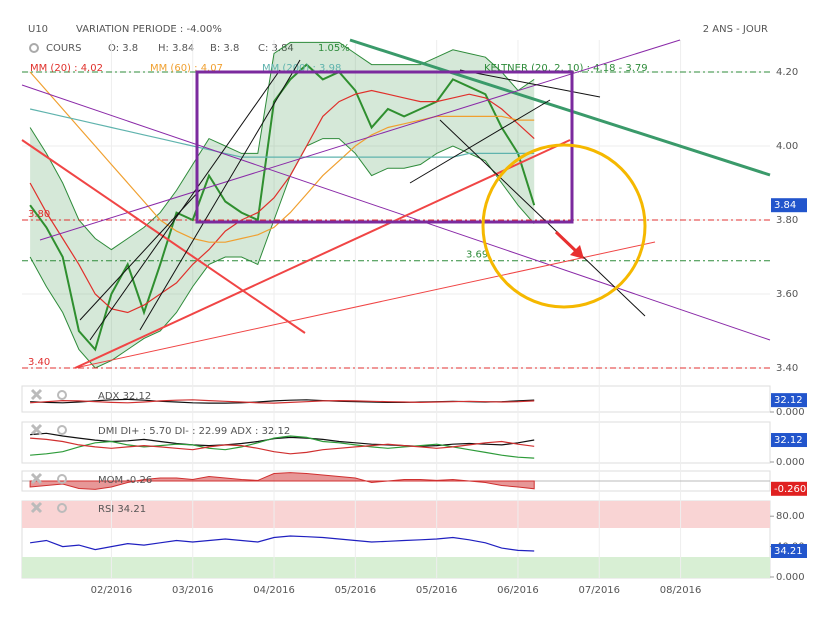 The height and width of the screenshot is (619, 824). I want to click on rsi-oversold-zone, so click(396, 567).